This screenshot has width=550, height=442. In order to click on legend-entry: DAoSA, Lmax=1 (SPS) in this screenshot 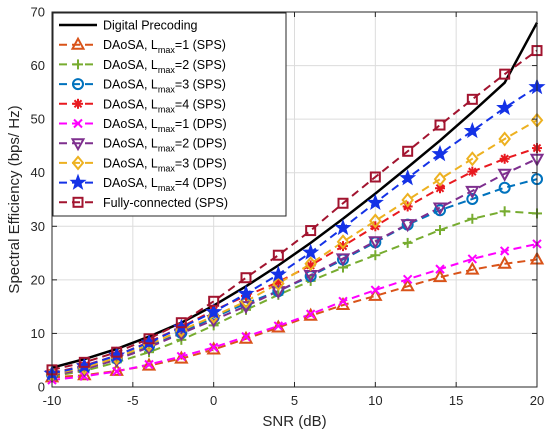, I will do `click(142, 45)`.